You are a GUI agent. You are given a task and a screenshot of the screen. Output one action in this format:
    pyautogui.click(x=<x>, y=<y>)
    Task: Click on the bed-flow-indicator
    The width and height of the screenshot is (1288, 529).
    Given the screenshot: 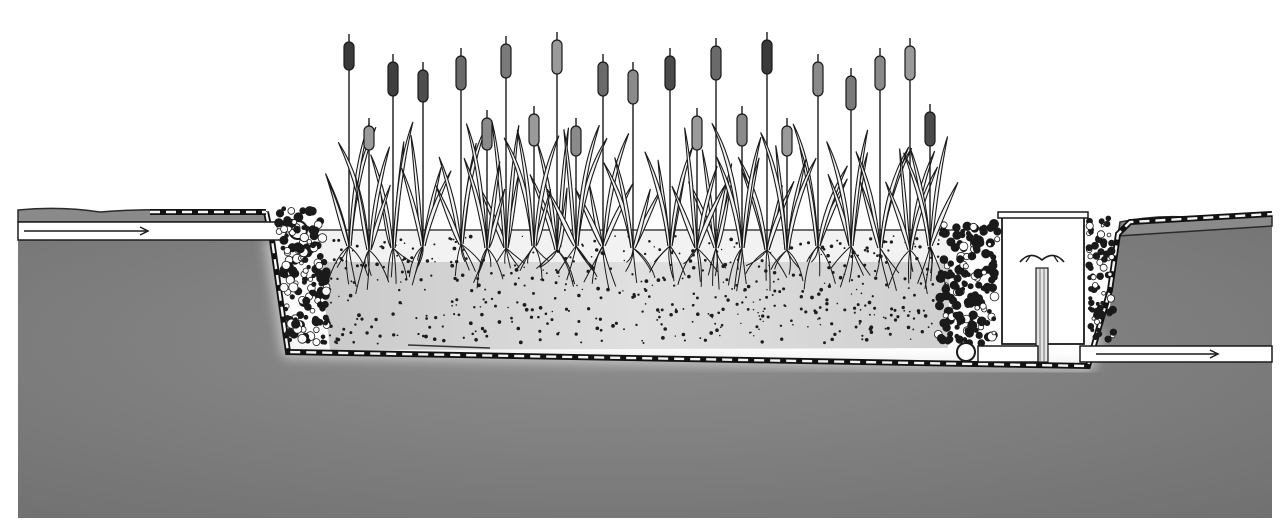 What is the action you would take?
    pyautogui.click(x=449, y=346)
    